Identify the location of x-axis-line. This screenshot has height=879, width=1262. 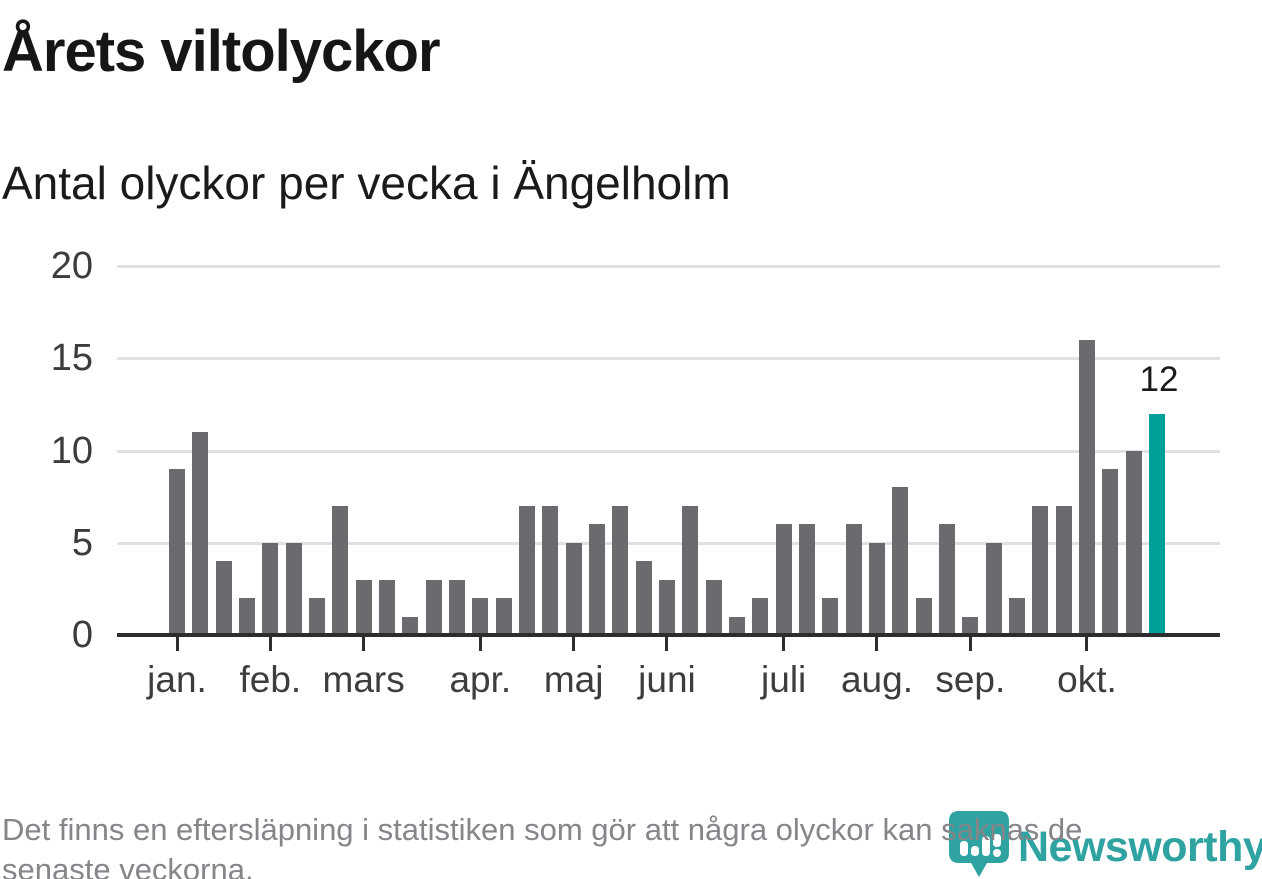
(668, 635).